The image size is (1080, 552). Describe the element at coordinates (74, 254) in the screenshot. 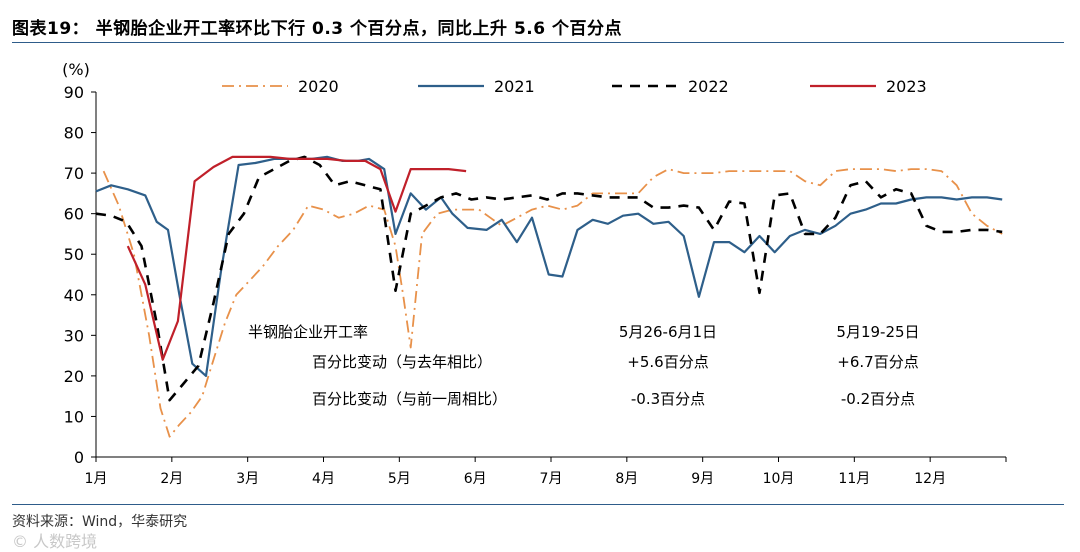

I see `y-tick-label: 50` at that location.